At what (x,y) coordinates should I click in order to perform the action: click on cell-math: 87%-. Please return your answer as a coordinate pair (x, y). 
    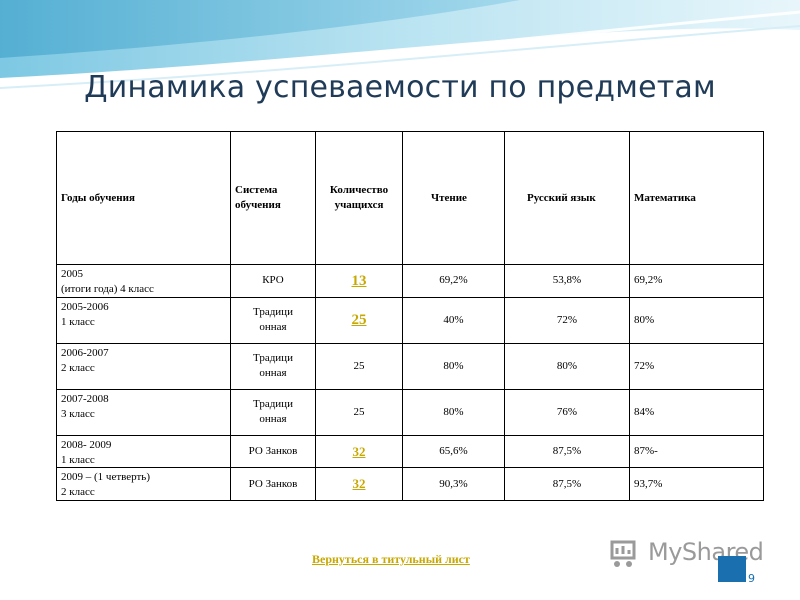
    Looking at the image, I should click on (696, 451).